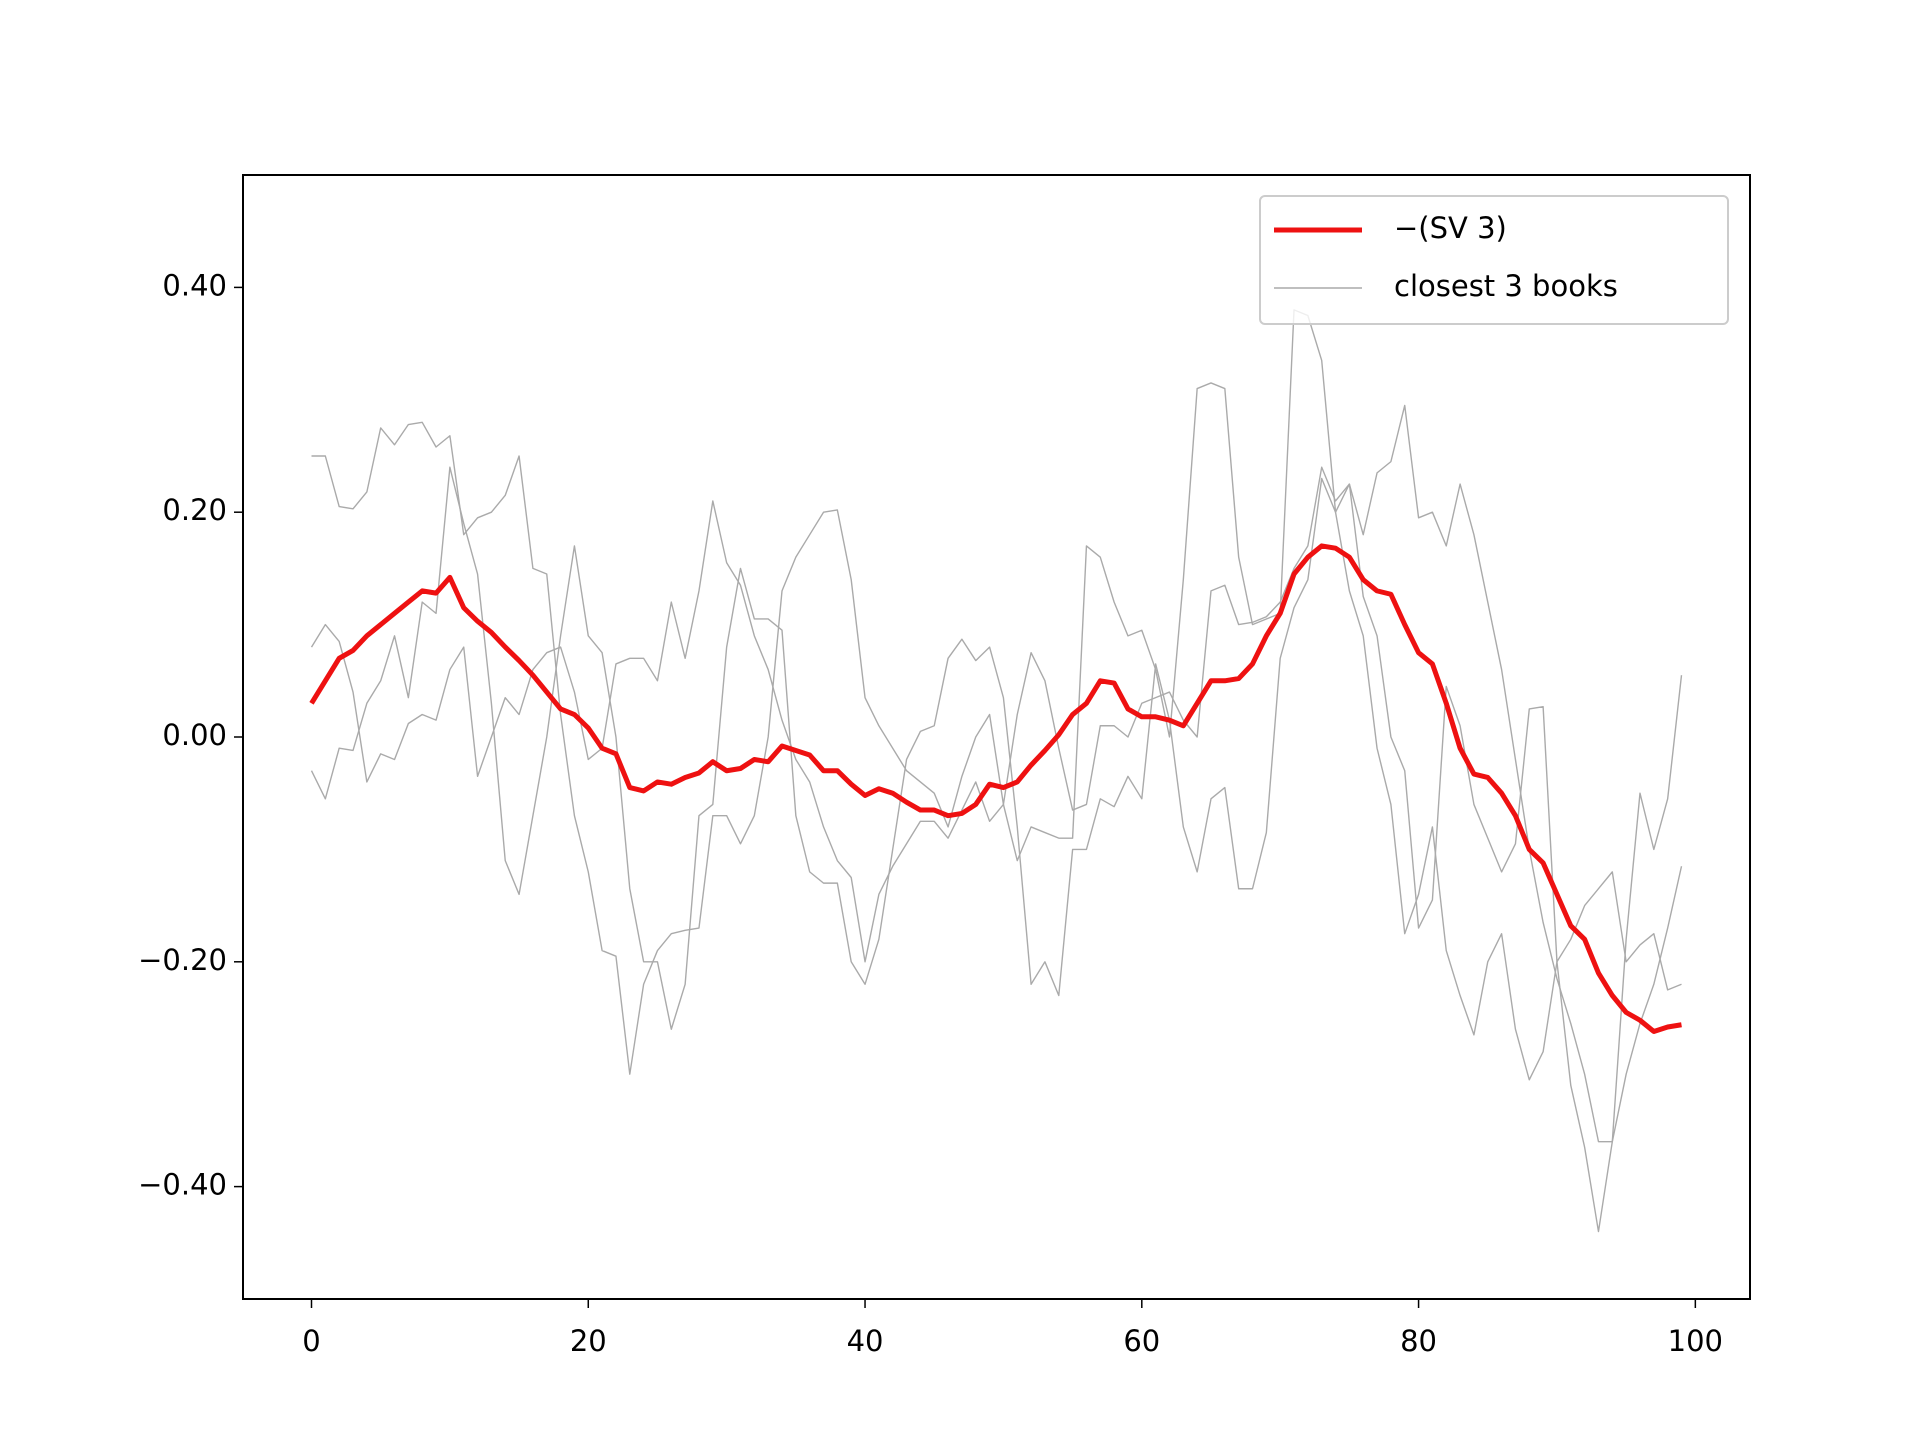 This screenshot has height=1440, width=1920. Describe the element at coordinates (1418, 1341) in the screenshot. I see `x-tick-label: 80` at that location.